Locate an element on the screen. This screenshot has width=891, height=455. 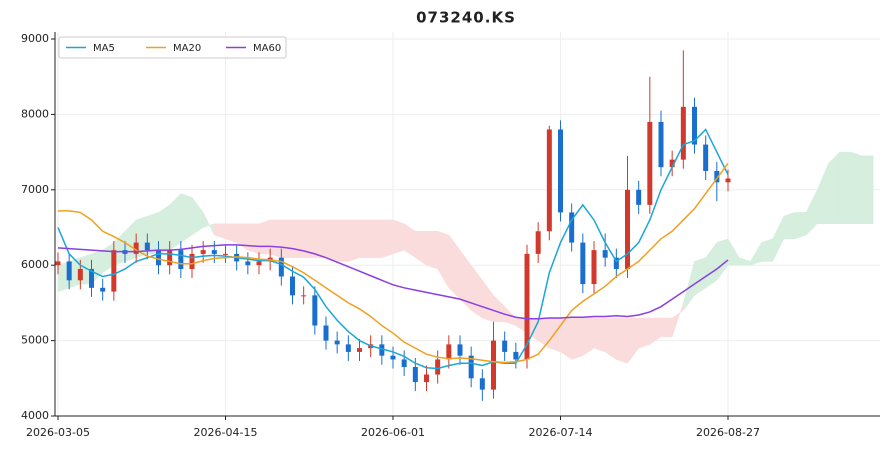
legend is located at coordinates (172, 47).